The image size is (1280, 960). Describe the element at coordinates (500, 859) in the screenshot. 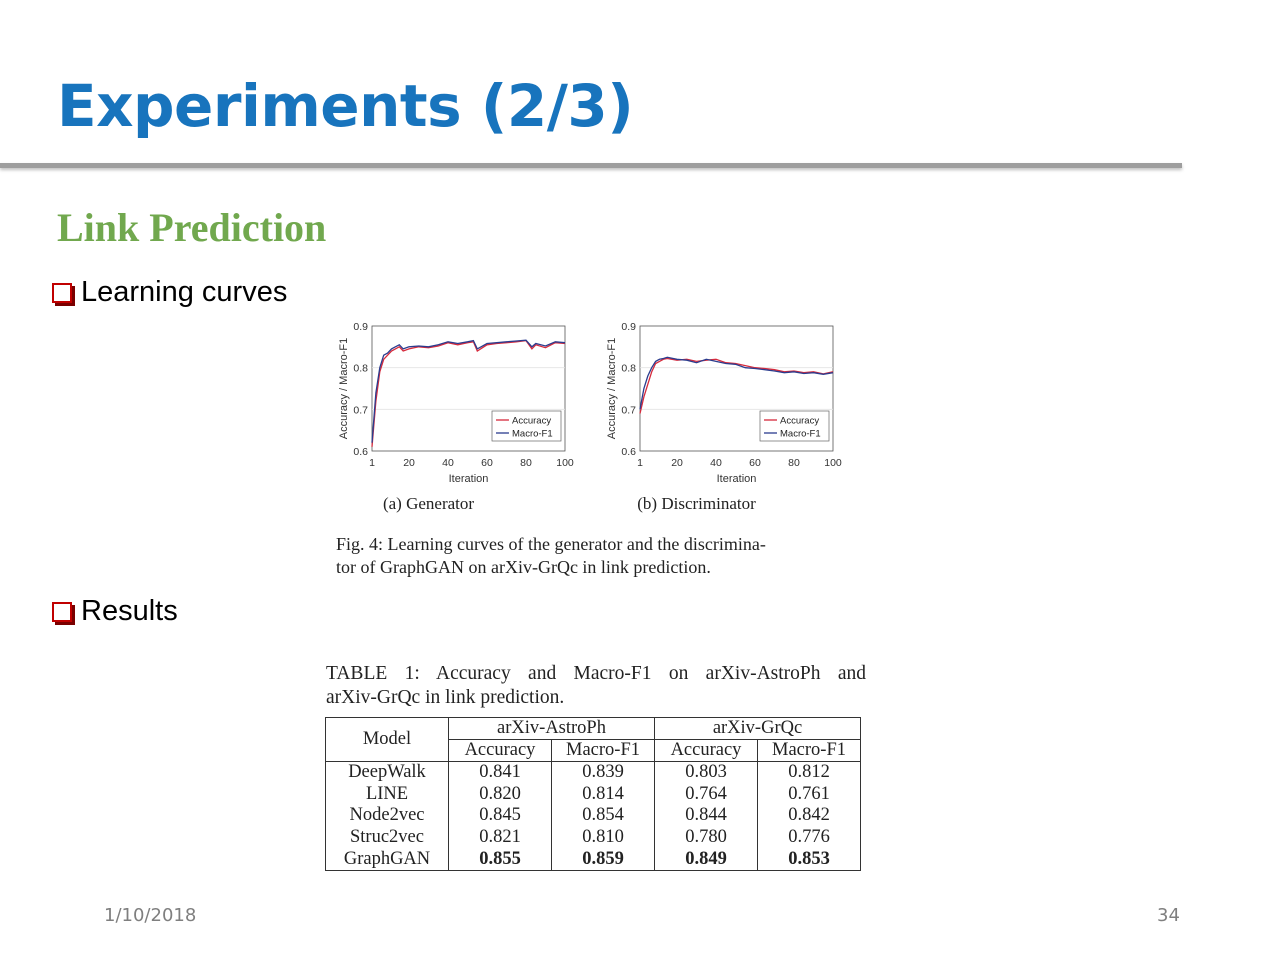

I see `value-cell: 0.855` at that location.